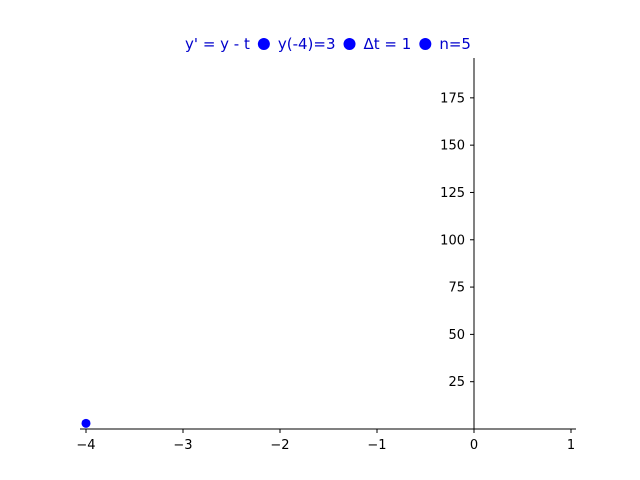 Image resolution: width=640 pixels, height=480 pixels. I want to click on chart-title: y' = y - t y(-4)=3 Δt = 1 n=5, so click(328, 44).